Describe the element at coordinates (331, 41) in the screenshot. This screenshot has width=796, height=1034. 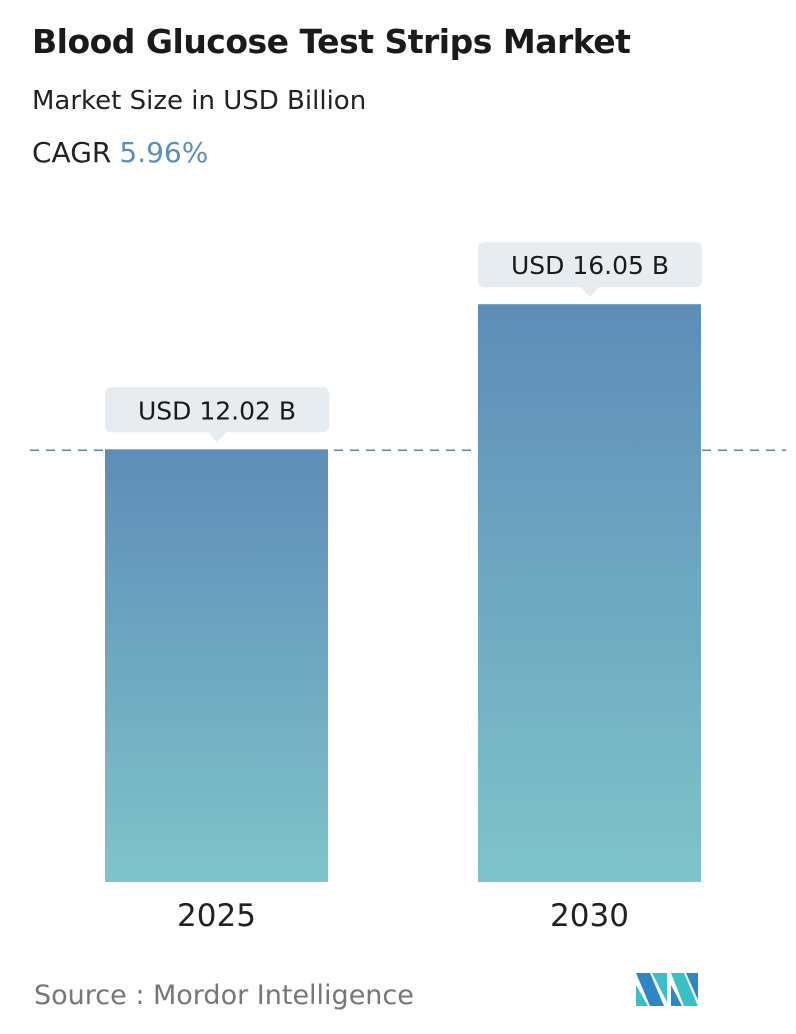
I see `chart-title: Blood Glucose Test Strips Market` at that location.